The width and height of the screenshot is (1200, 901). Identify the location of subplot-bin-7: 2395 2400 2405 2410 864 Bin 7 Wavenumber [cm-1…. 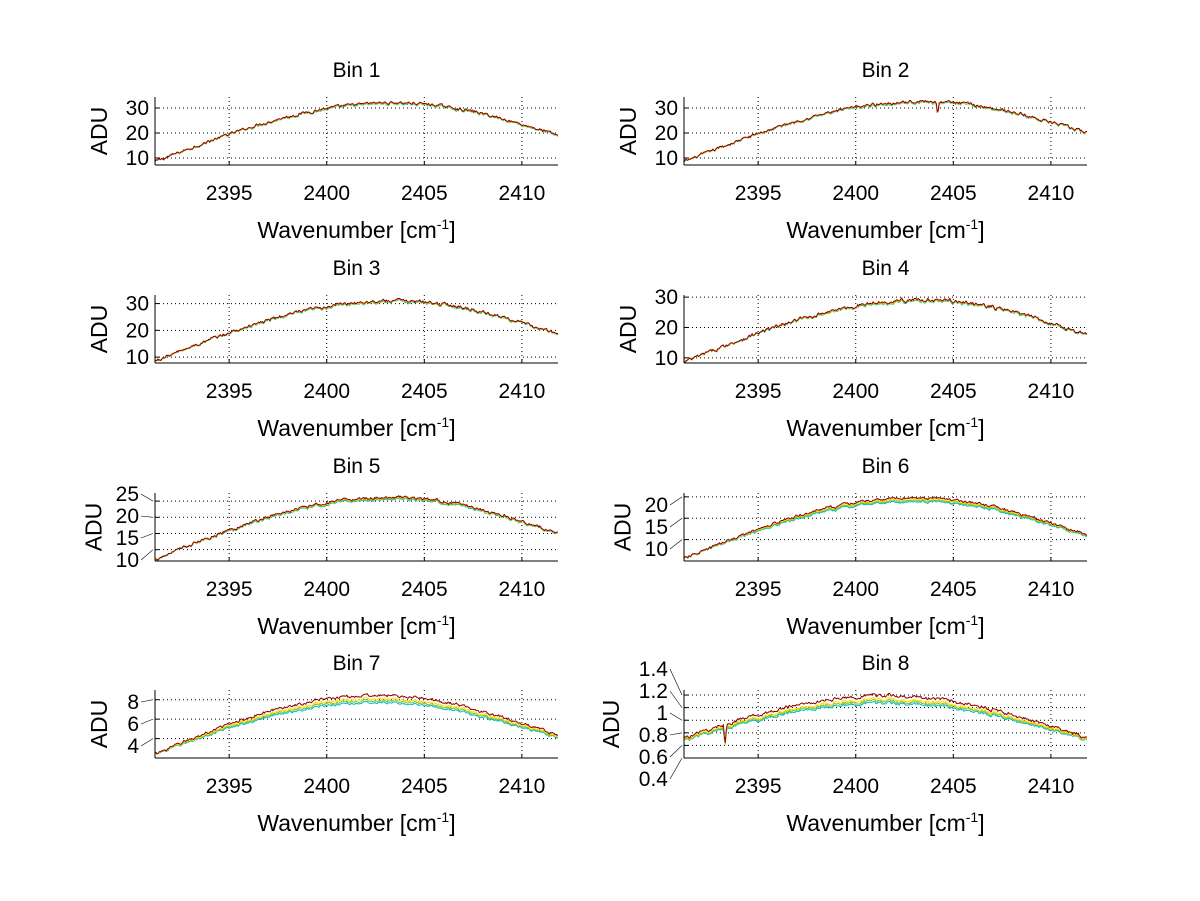
(322, 744).